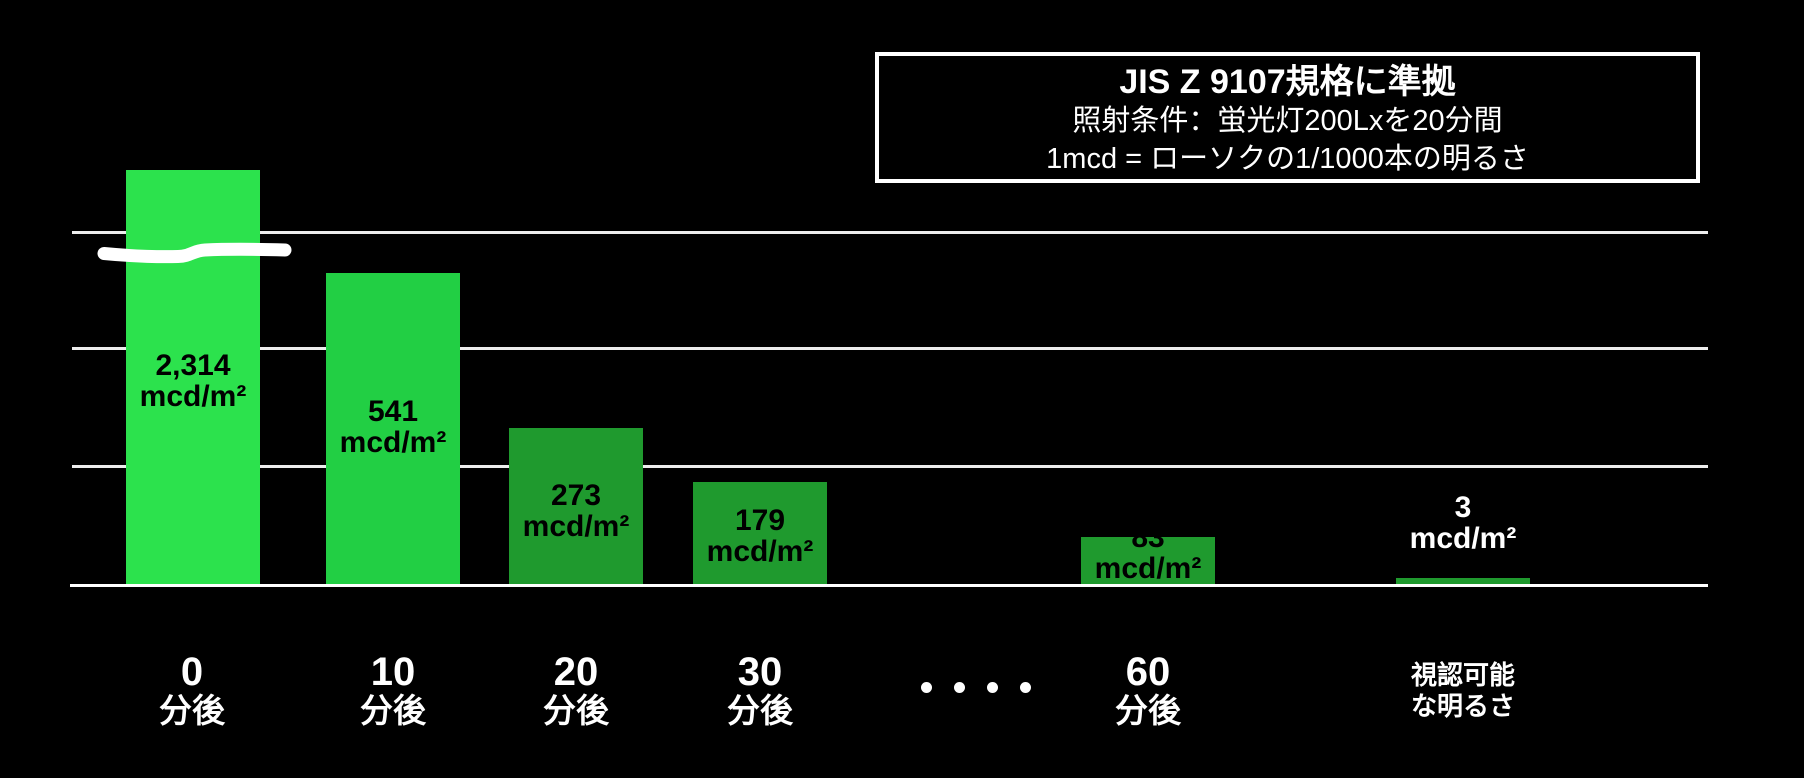 This screenshot has height=778, width=1804. I want to click on value-number: 2,314, so click(193, 365).